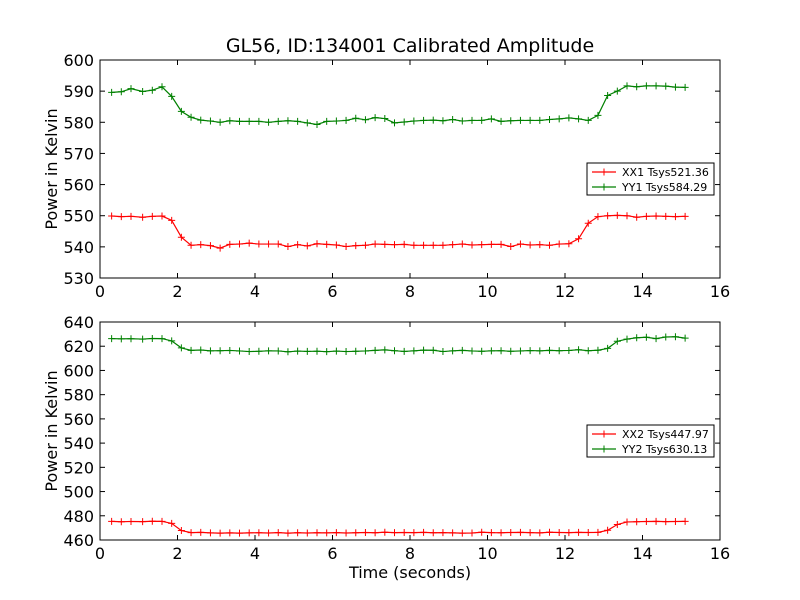 This screenshot has width=800, height=600. What do you see at coordinates (409, 572) in the screenshot?
I see `x-axis-label: Time (seconds)` at bounding box center [409, 572].